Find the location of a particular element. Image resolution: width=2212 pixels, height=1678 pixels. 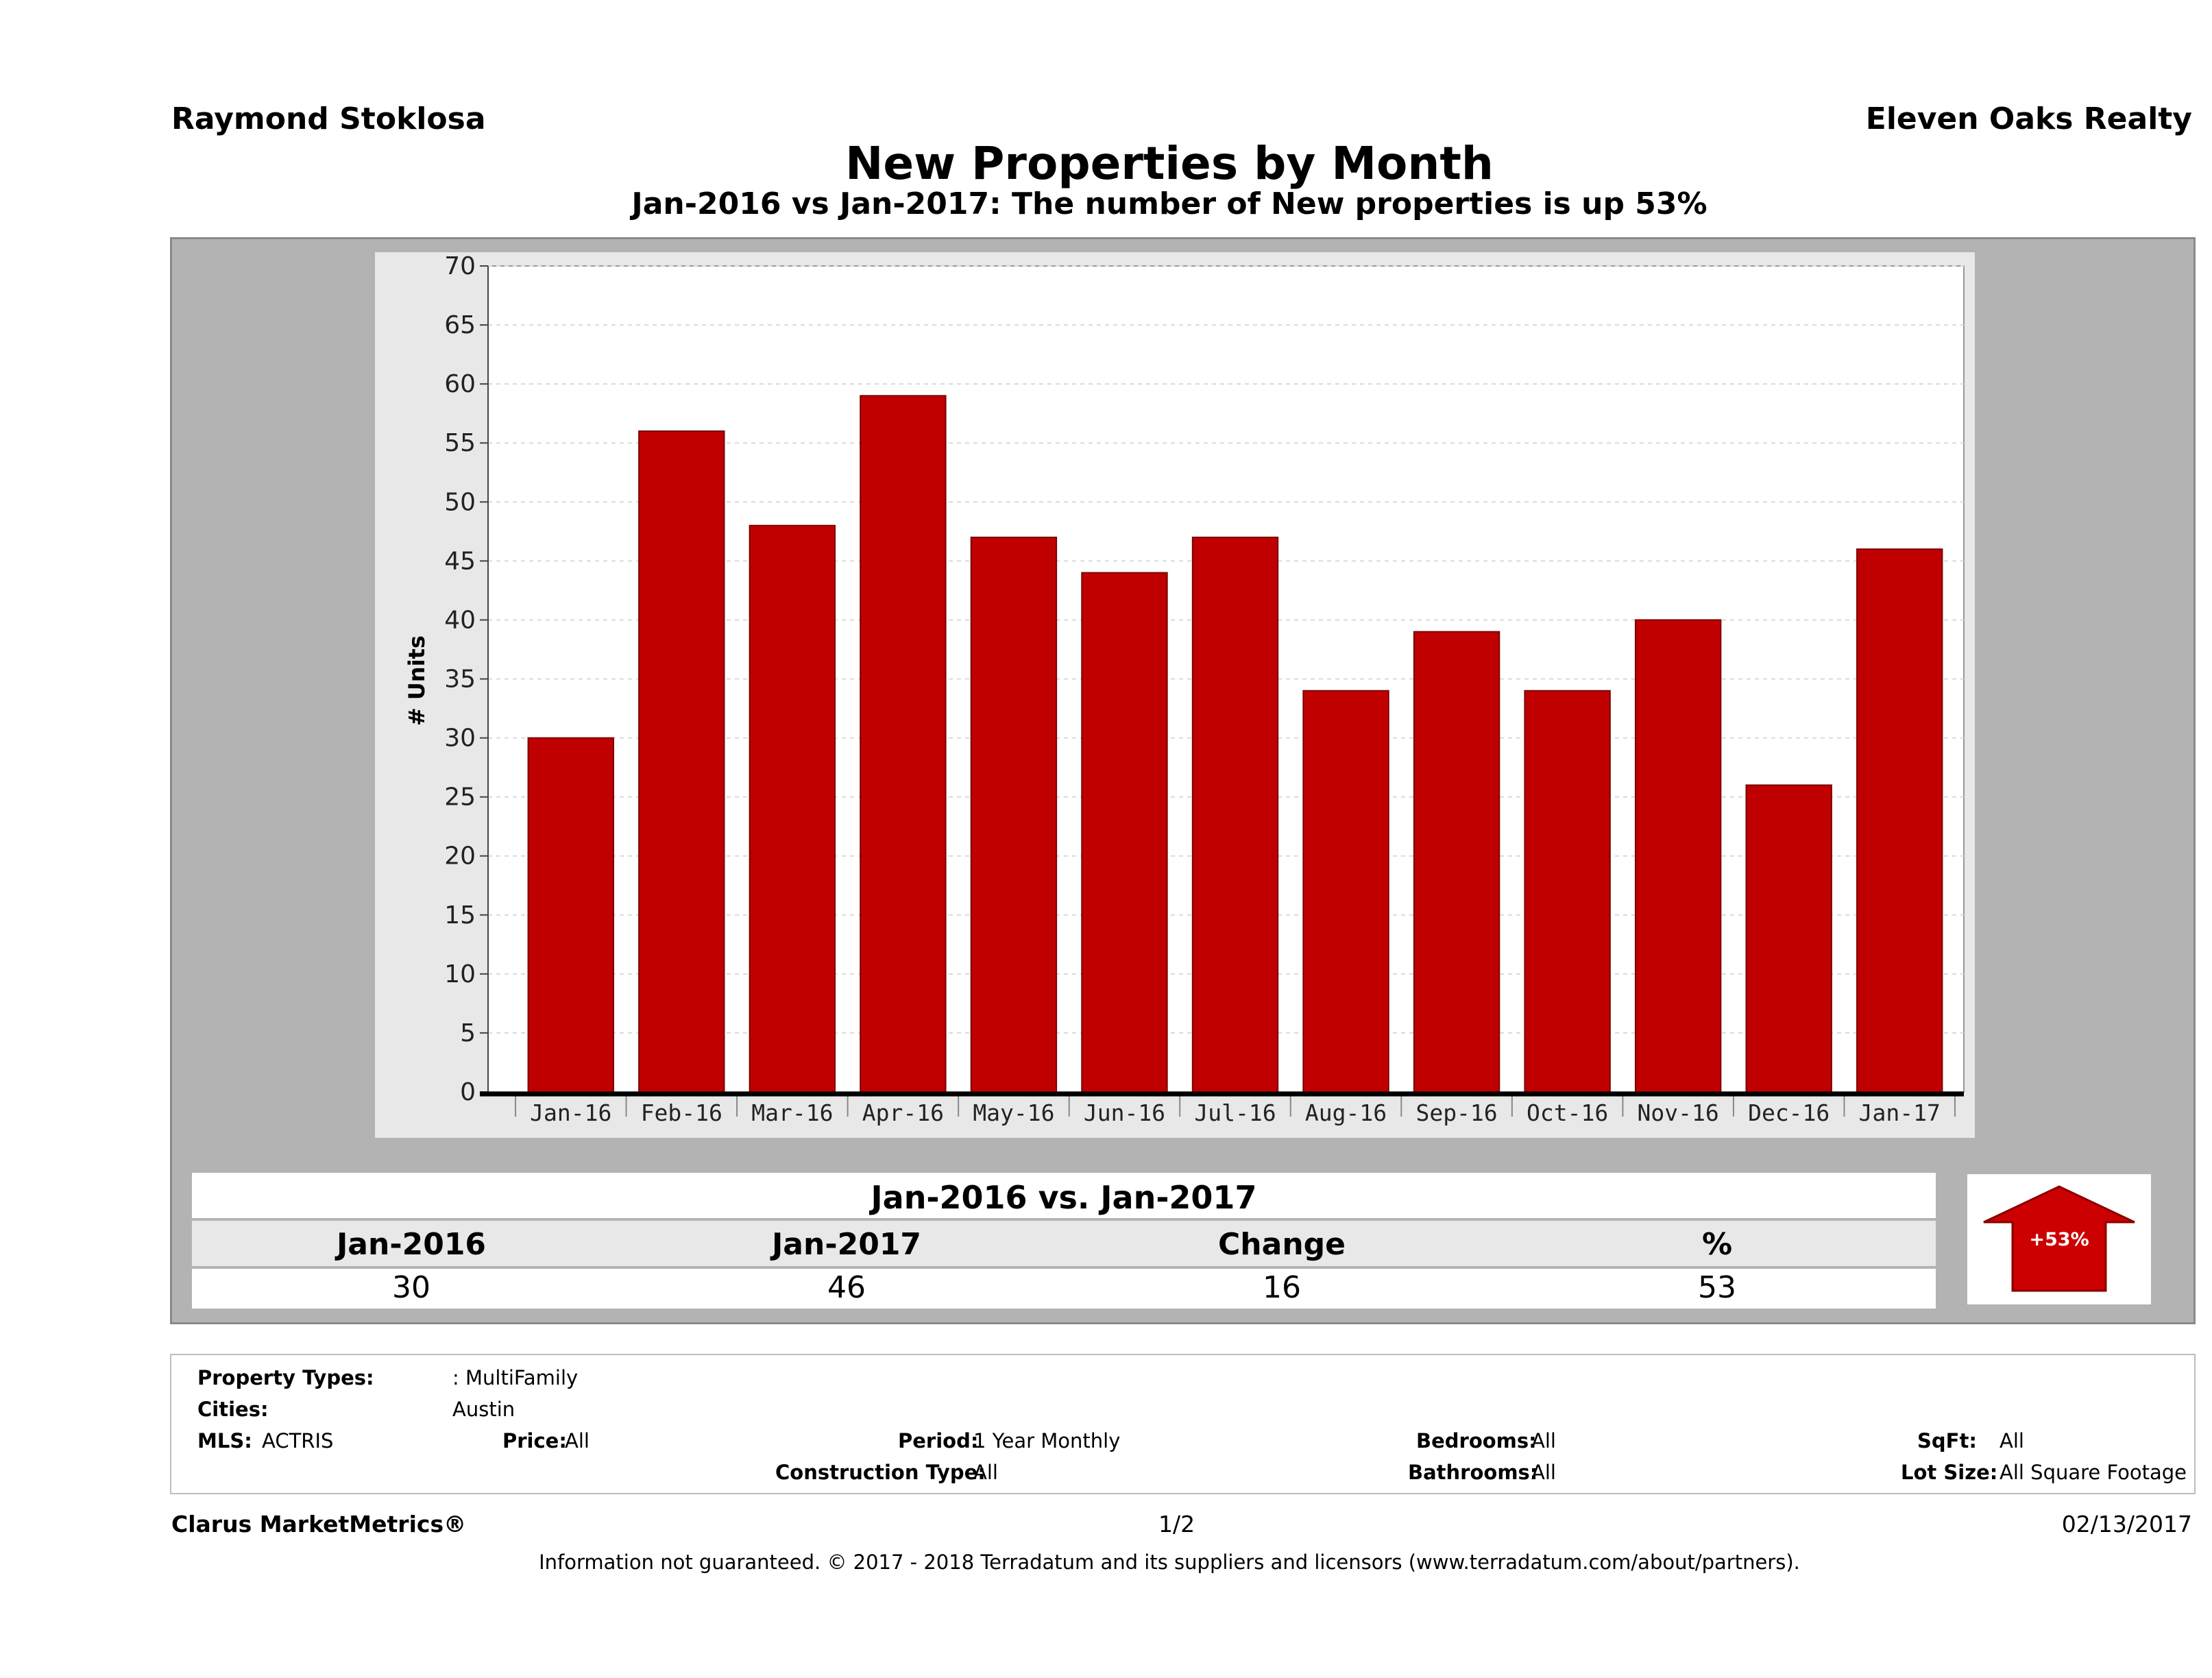

comparison-header: % is located at coordinates (1717, 1244).